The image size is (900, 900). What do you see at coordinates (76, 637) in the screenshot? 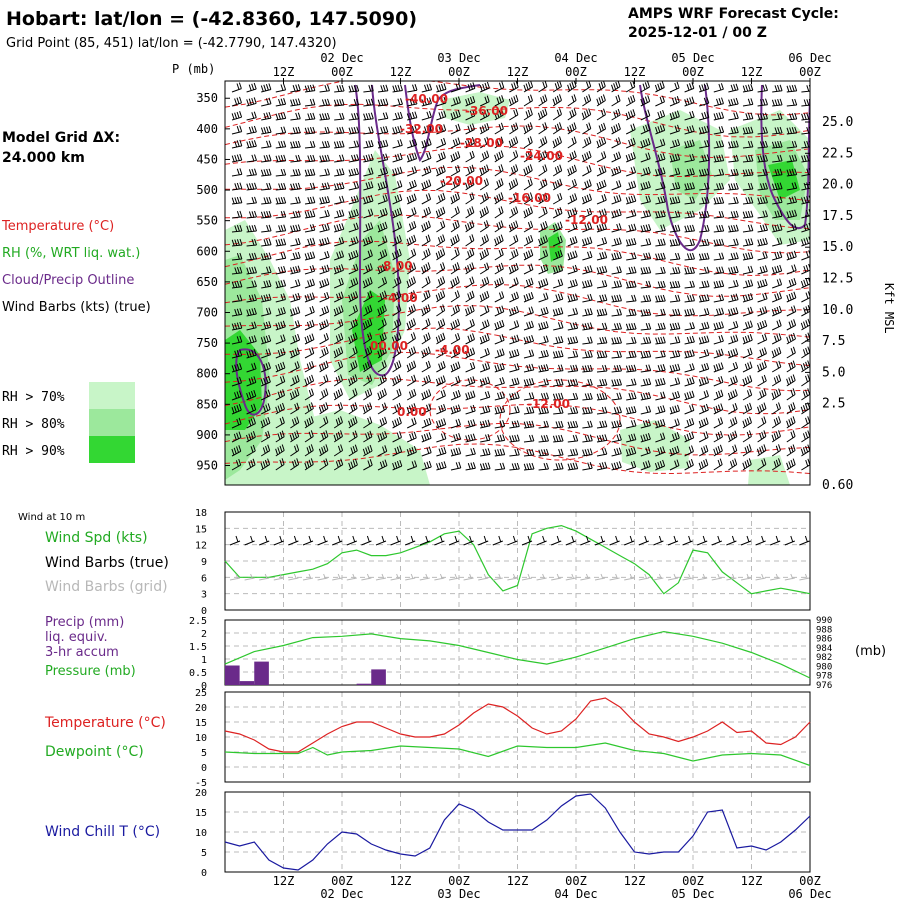
I see `precip-legend-2: liq. equiv.` at bounding box center [76, 637].